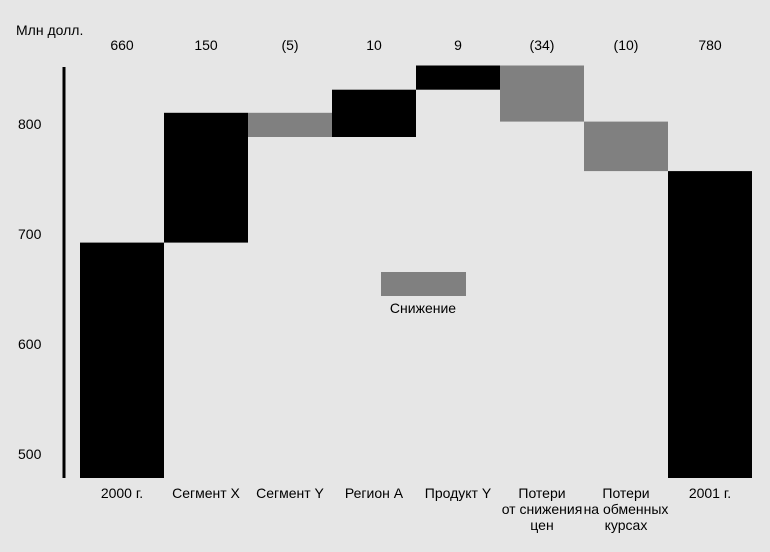 The width and height of the screenshot is (770, 552). Describe the element at coordinates (30, 454) in the screenshot. I see `y-tick-label-1: 500` at that location.